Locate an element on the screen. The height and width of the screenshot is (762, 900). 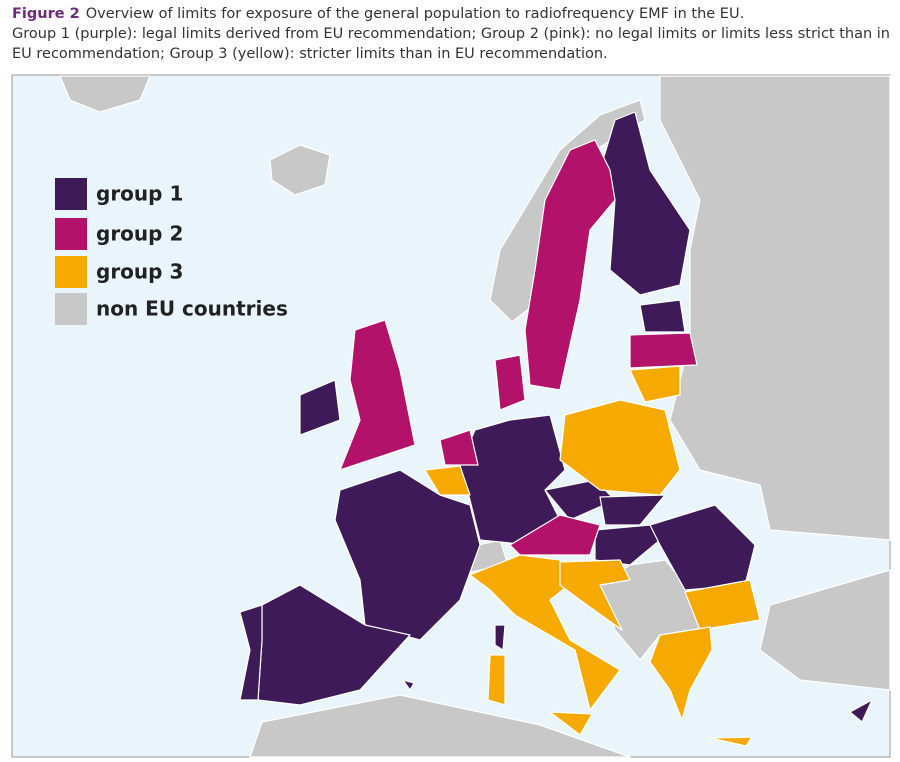
france is located at coordinates (407, 555).